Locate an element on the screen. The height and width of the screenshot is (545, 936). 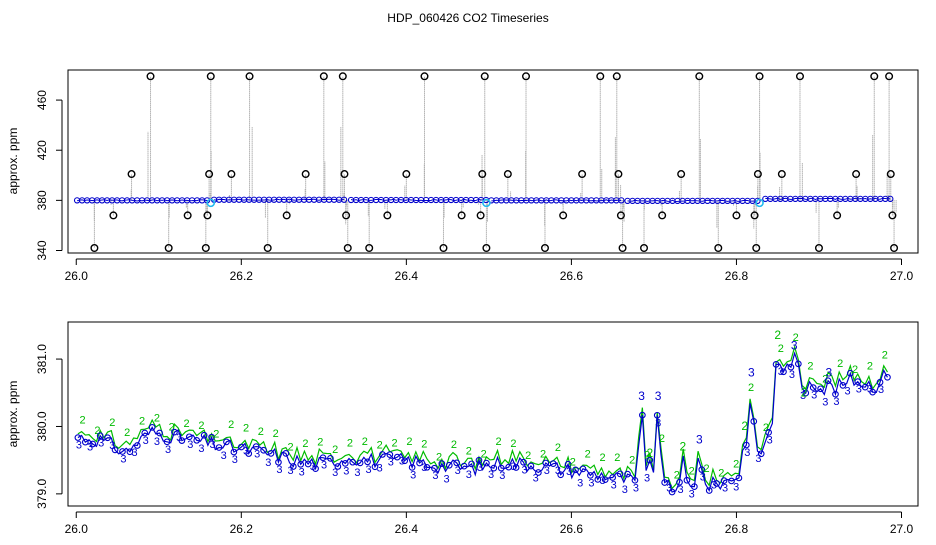
baseline-trace is located at coordinates (556, 200).